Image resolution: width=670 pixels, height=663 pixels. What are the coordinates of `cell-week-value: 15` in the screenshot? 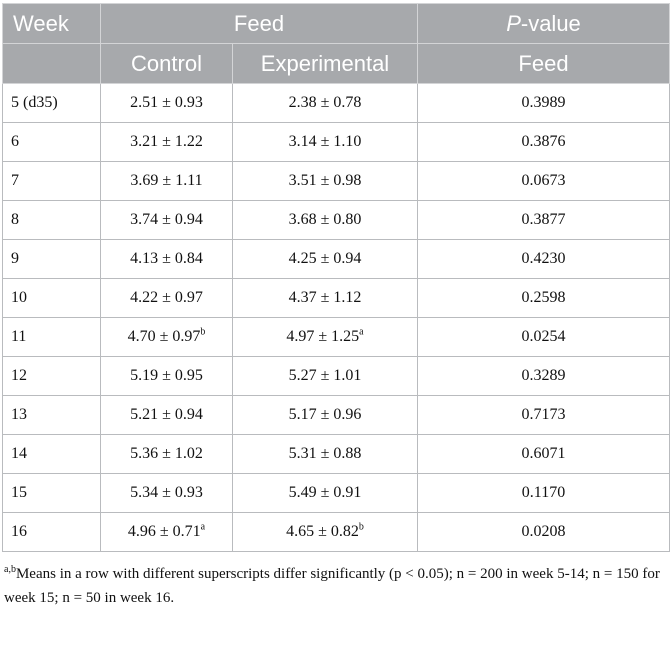 It's located at (19, 492).